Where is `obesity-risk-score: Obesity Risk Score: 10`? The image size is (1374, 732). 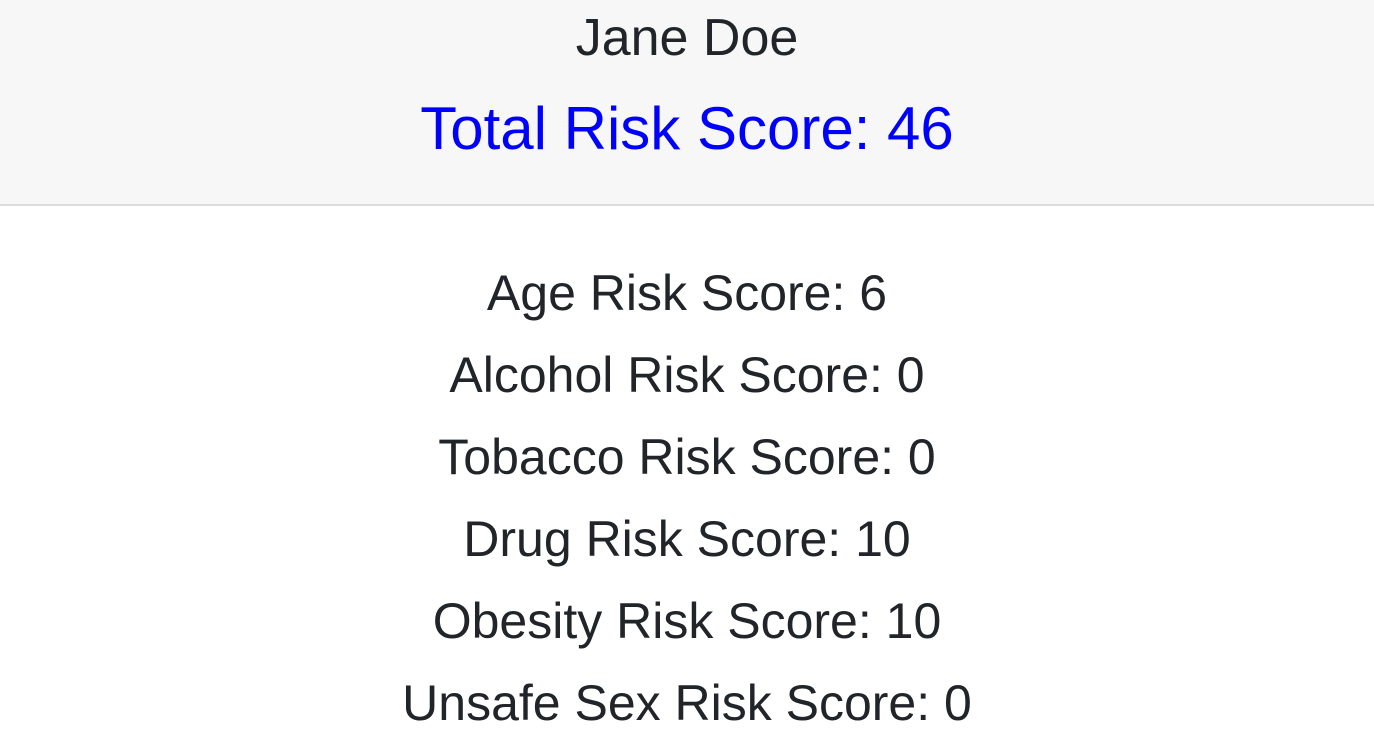
obesity-risk-score: Obesity Risk Score: 10 is located at coordinates (687, 621).